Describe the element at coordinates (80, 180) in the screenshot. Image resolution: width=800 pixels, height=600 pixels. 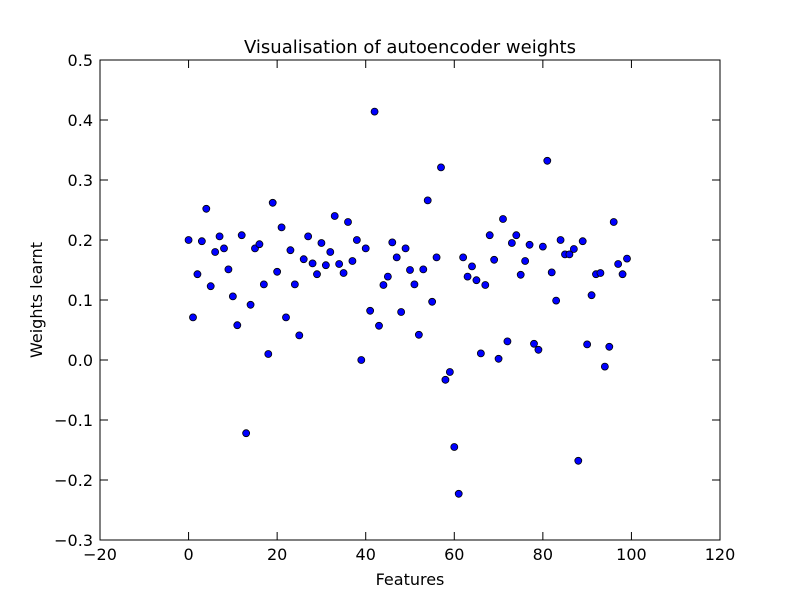
I see `y-tick-label: 0.3` at that location.